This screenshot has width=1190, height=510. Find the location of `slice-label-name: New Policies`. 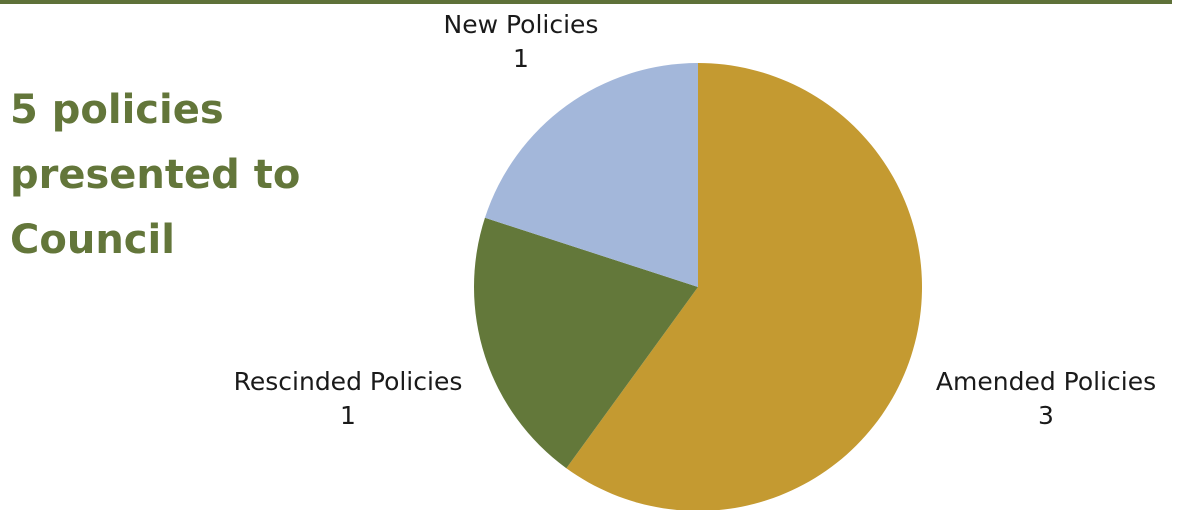

slice-label-name: New Policies is located at coordinates (521, 24).